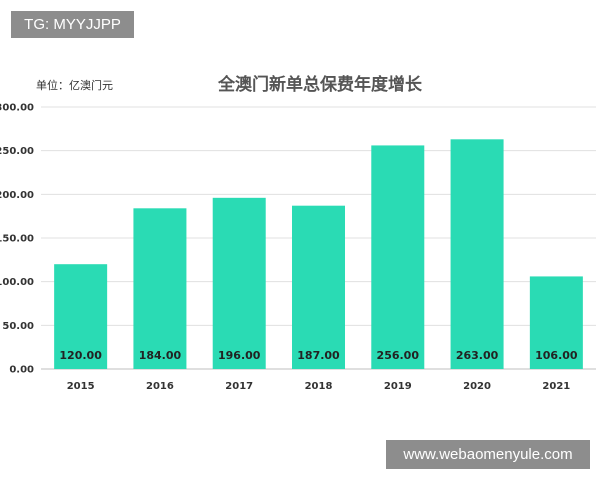 The height and width of the screenshot is (480, 600). What do you see at coordinates (160, 355) in the screenshot?
I see `data-label: 184.00` at bounding box center [160, 355].